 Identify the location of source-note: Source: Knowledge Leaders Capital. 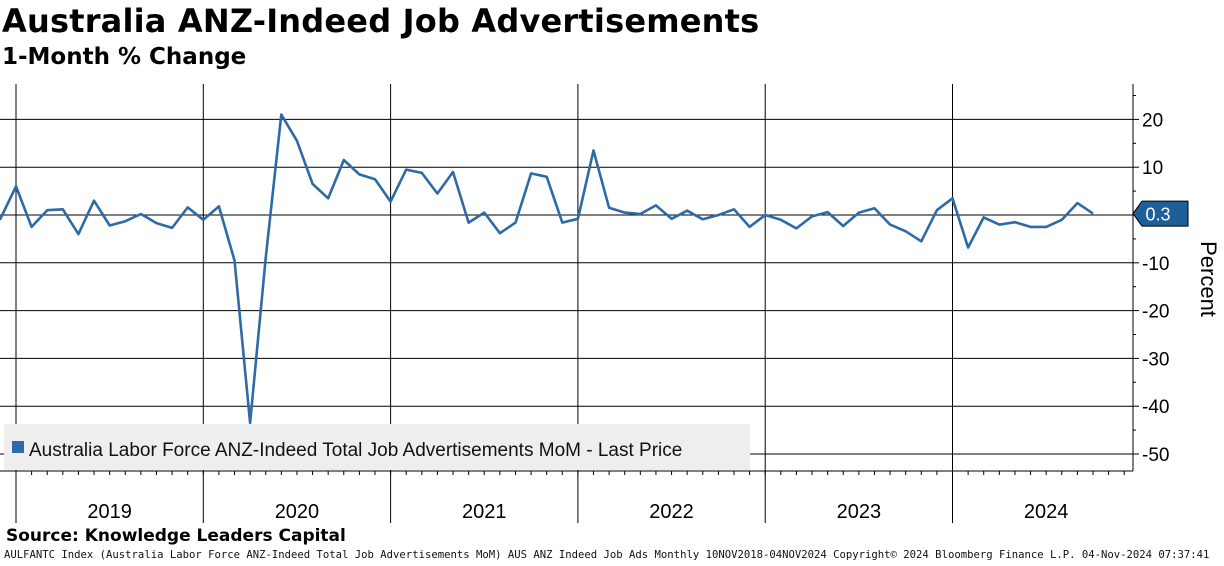
(176, 536).